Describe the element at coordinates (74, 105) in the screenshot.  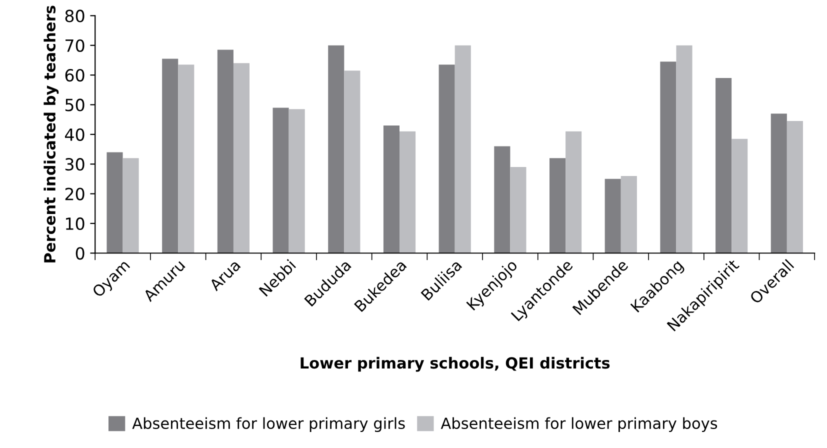
I see `y-tick-label: 50` at that location.